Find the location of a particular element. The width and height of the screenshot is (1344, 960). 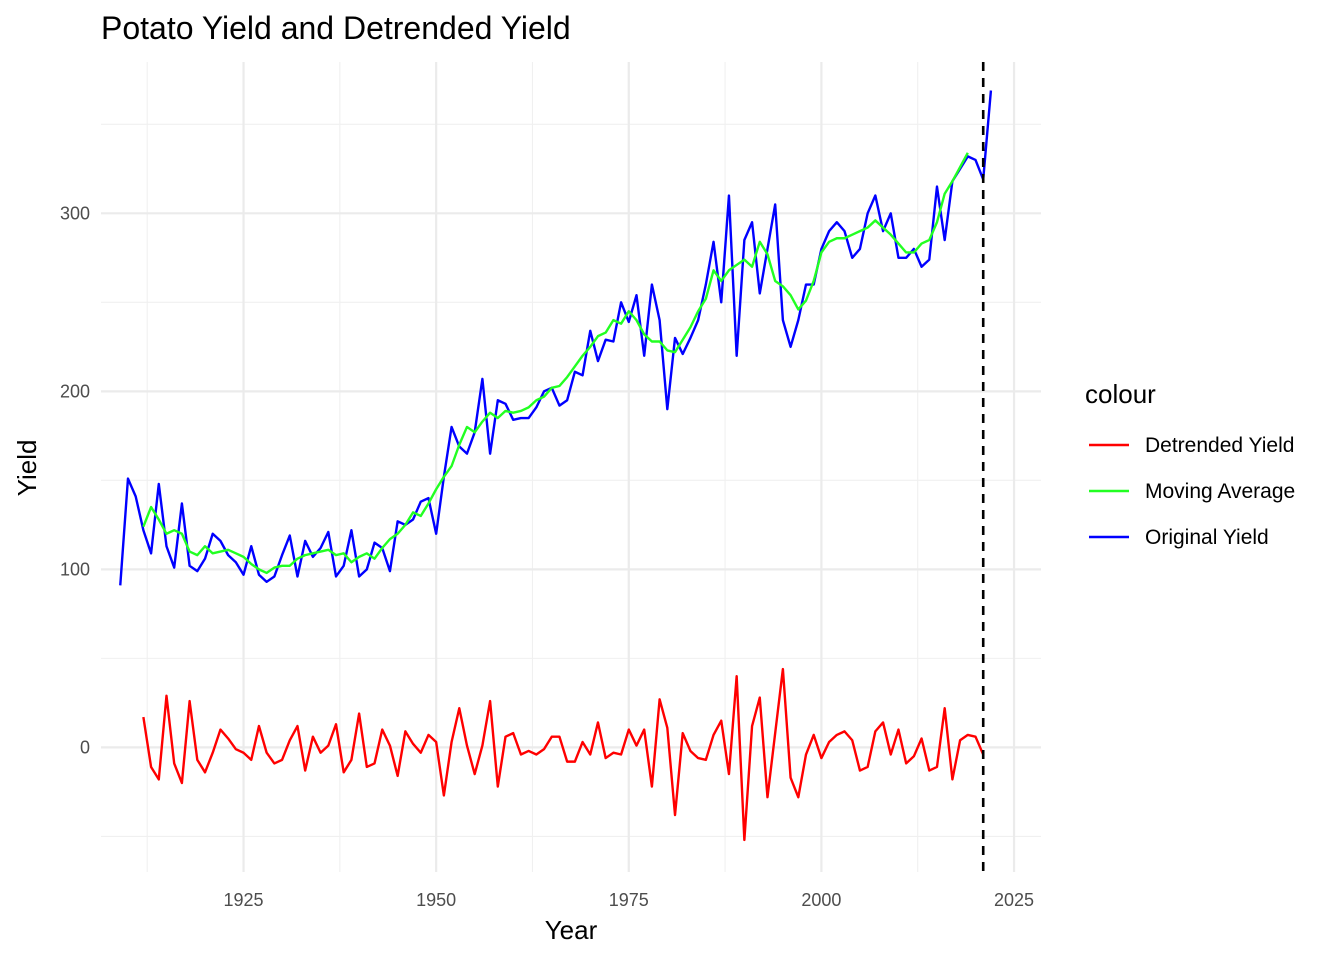

y-axis-title: Yield is located at coordinates (27, 468).